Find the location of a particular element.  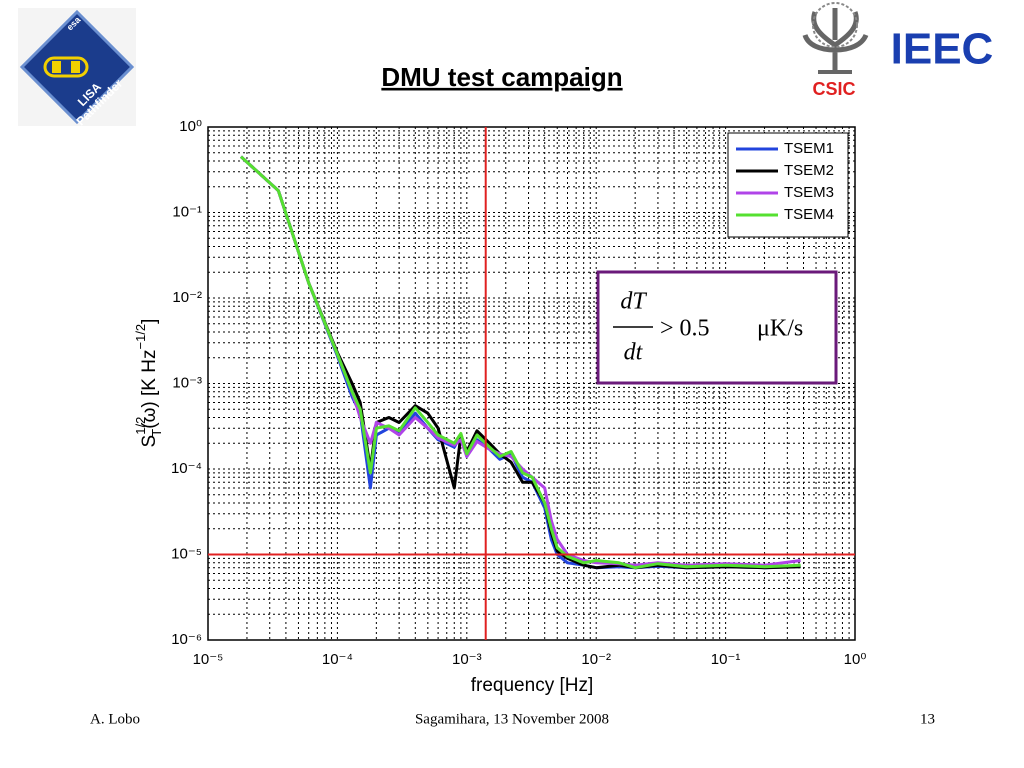

formula-relation: > 0.5 is located at coordinates (685, 329).